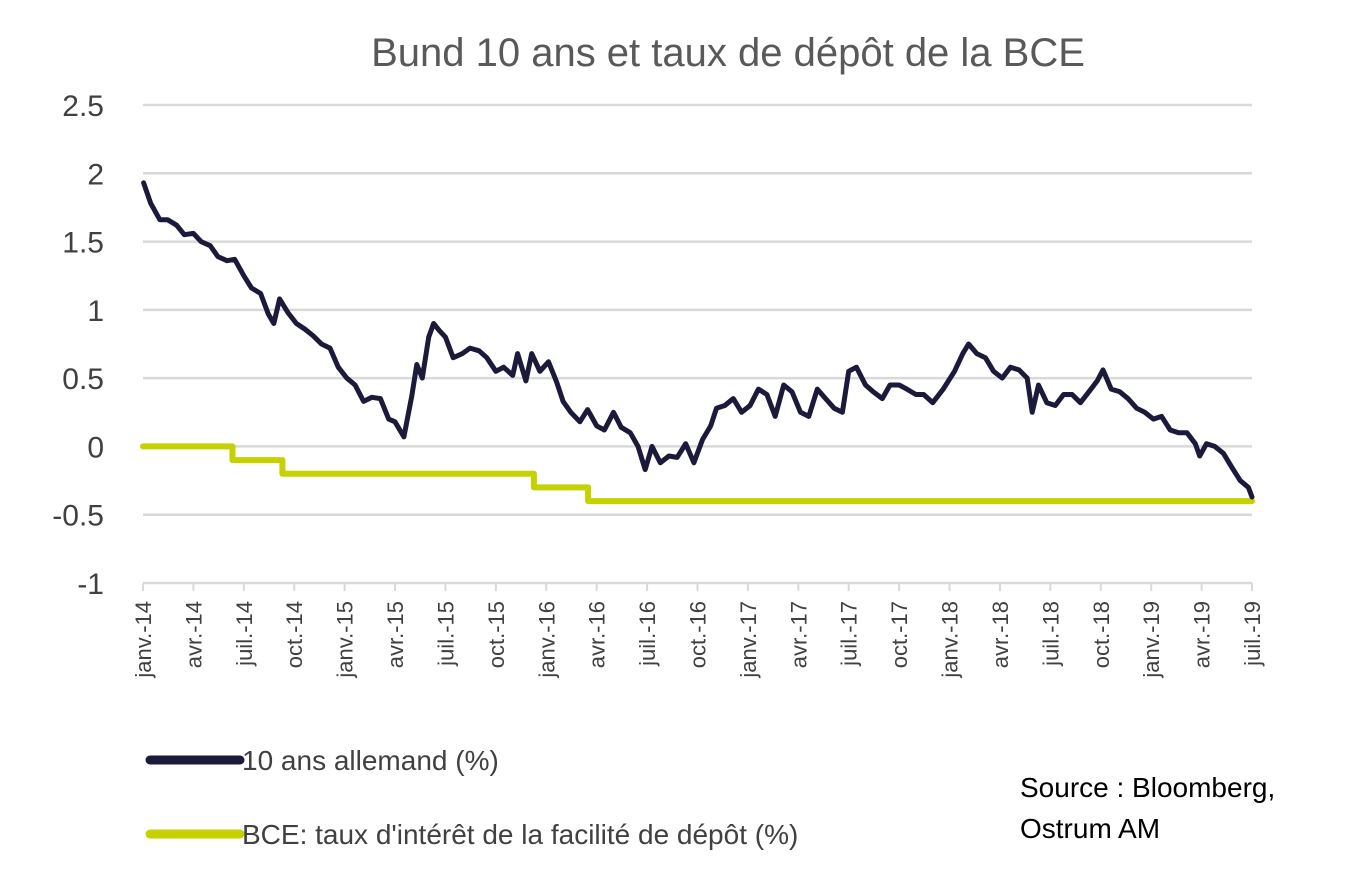  What do you see at coordinates (1252, 634) in the screenshot?
I see `x-tick-label: juil.-19` at bounding box center [1252, 634].